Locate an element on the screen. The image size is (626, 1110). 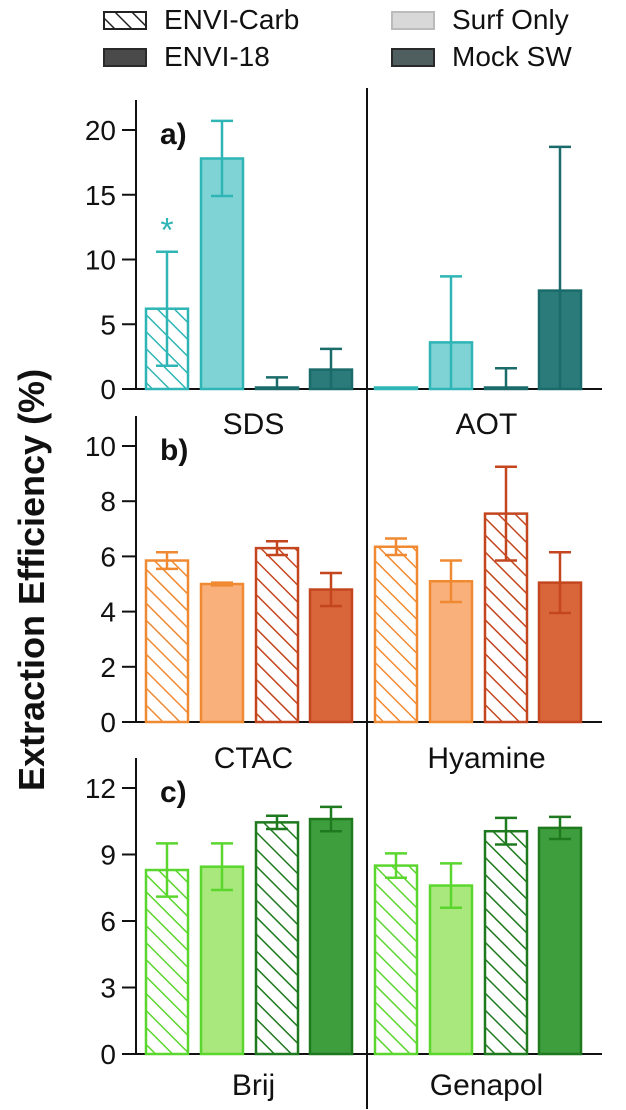
panel-label: a) is located at coordinates (173, 134).